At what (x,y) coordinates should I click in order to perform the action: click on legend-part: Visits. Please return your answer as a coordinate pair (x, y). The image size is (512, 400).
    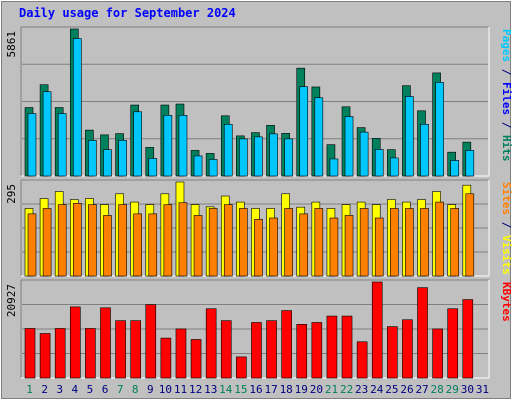
    Looking at the image, I should click on (506, 255).